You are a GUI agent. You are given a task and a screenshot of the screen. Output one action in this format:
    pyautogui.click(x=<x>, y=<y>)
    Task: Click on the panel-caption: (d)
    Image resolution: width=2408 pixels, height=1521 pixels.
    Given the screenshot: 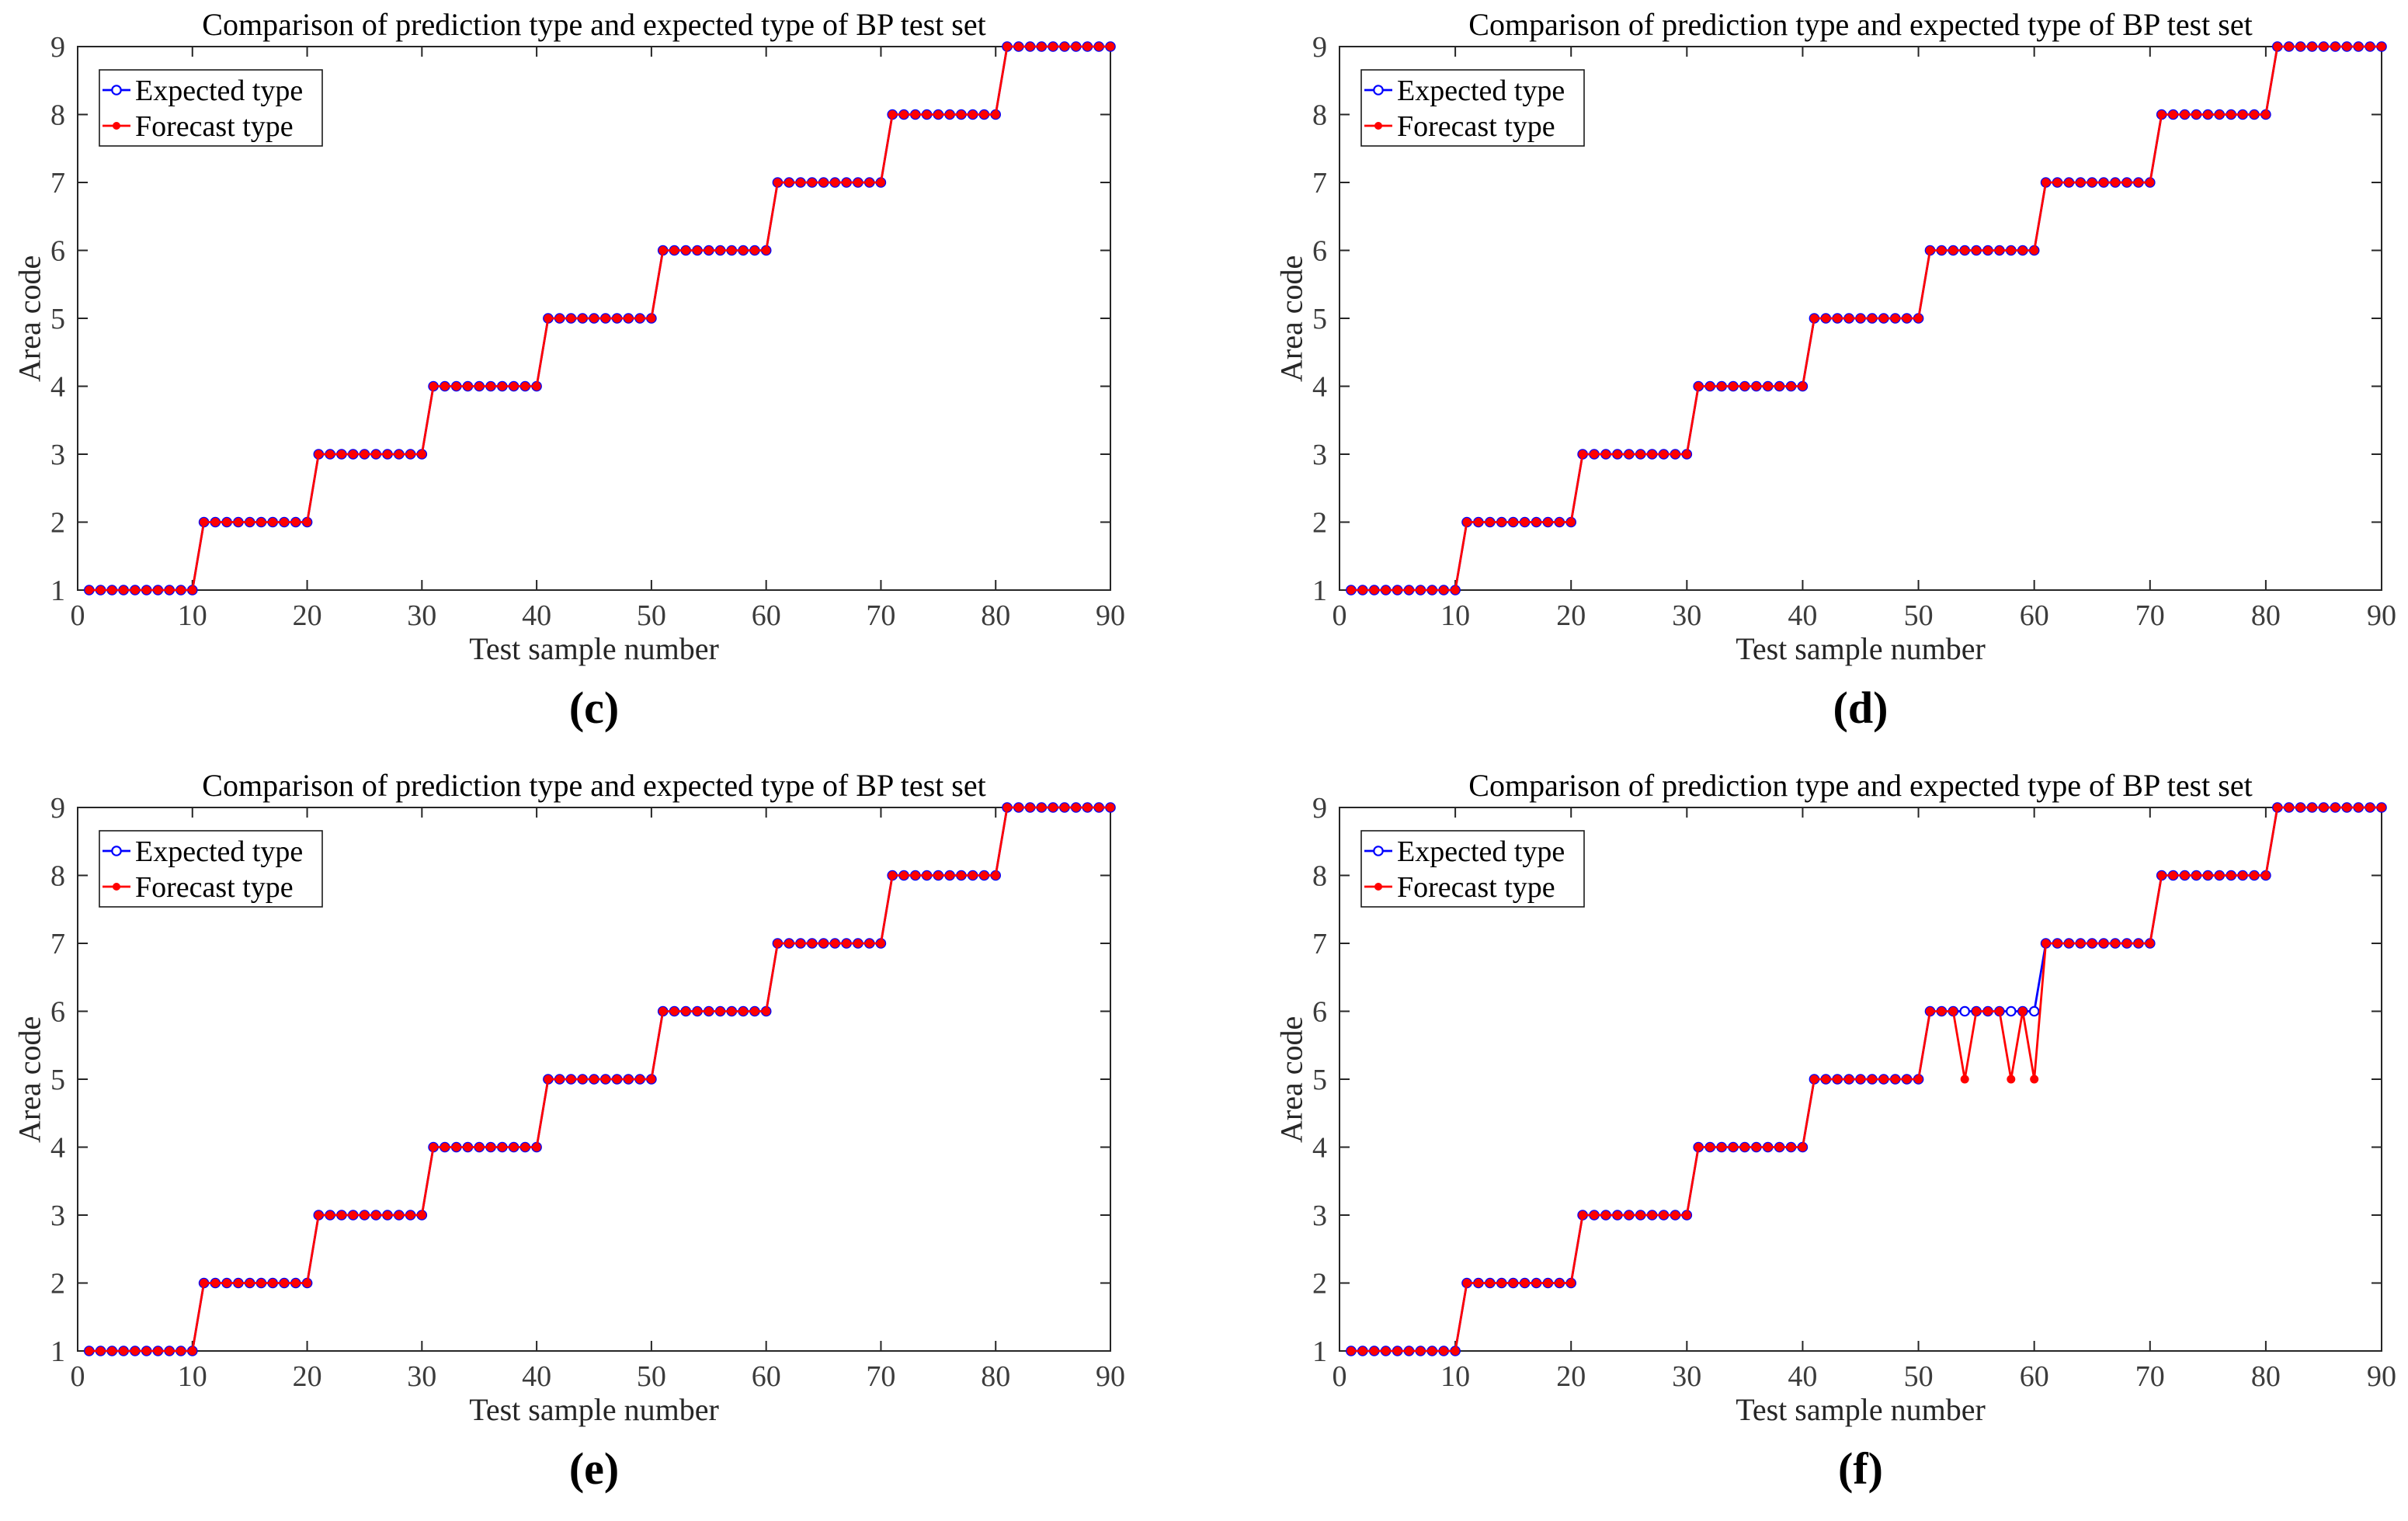 What is the action you would take?
    pyautogui.click(x=1861, y=707)
    